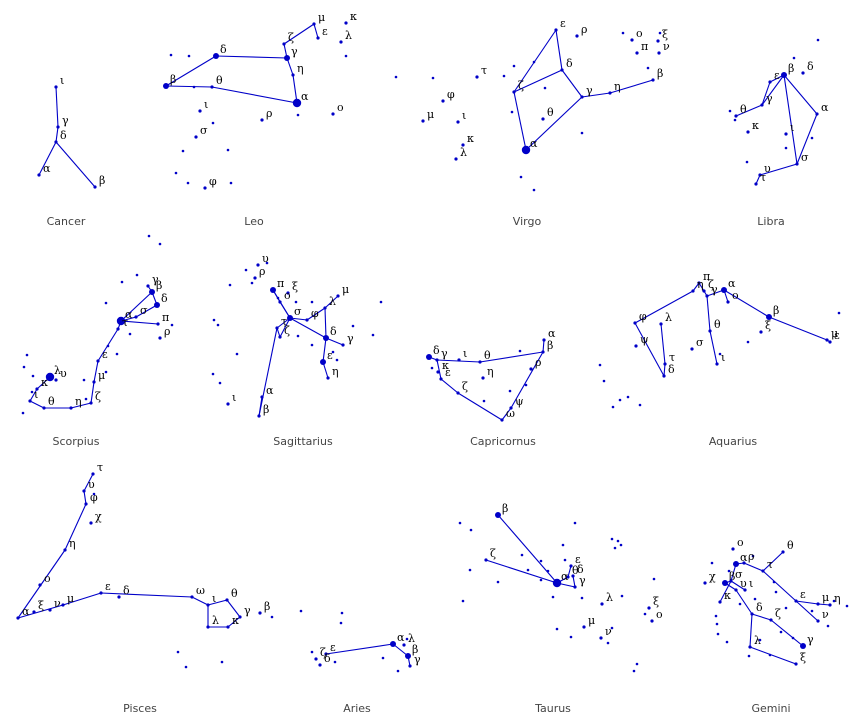 This screenshot has width=858, height=726. Describe the element at coordinates (39, 175) in the screenshot. I see `star-cancer` at that location.